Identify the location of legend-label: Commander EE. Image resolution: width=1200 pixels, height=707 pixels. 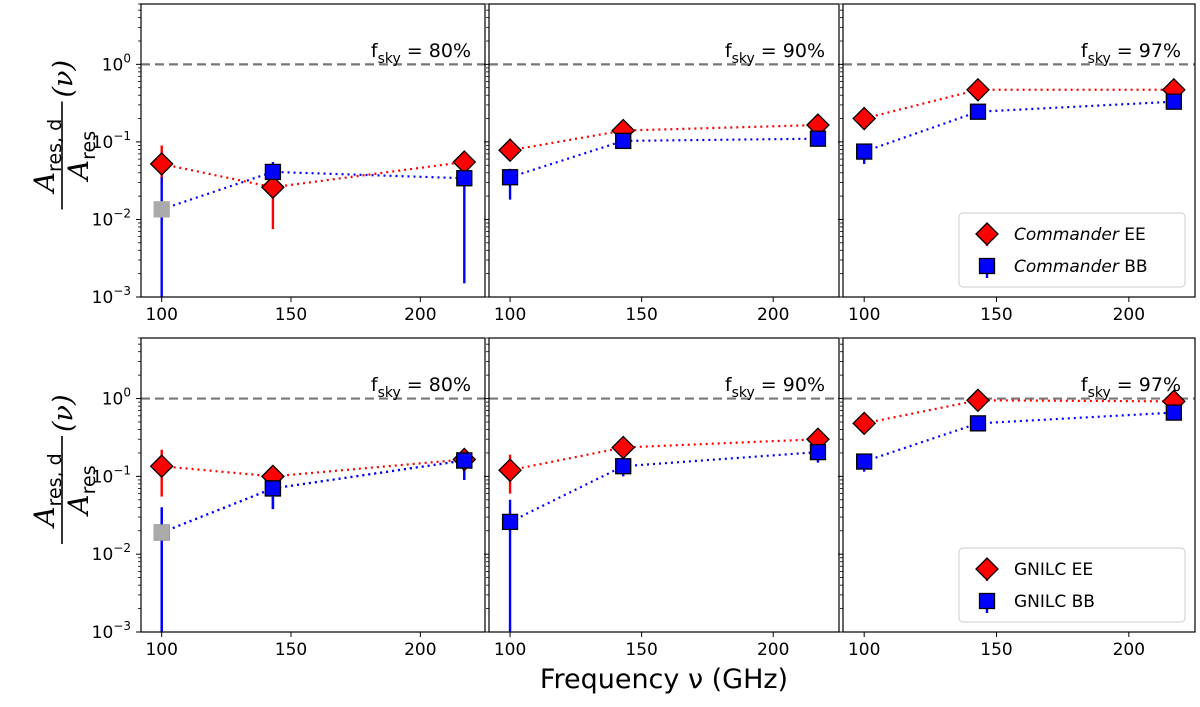
(1080, 235).